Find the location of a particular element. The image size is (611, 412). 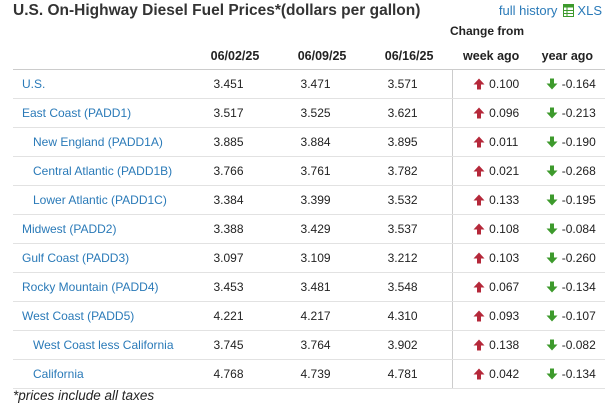

week-ago-header: week ago is located at coordinates (491, 56).